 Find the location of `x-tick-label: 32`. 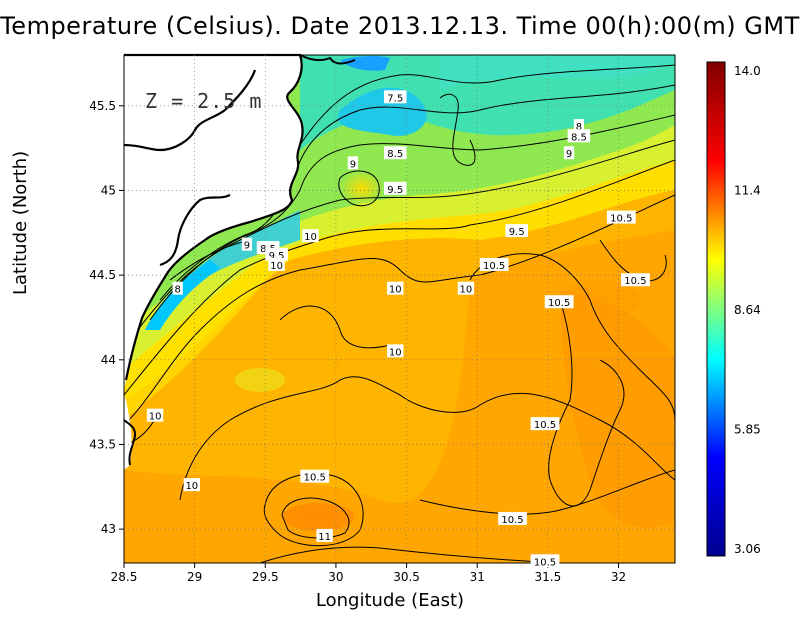

x-tick-label: 32 is located at coordinates (618, 577).